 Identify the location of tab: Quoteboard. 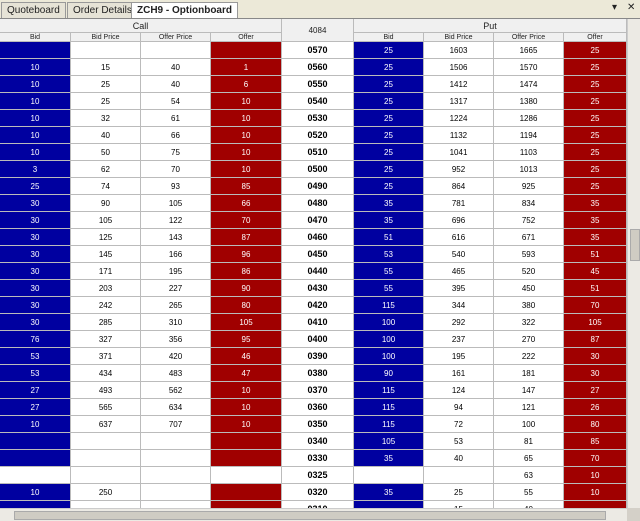
(33, 10).